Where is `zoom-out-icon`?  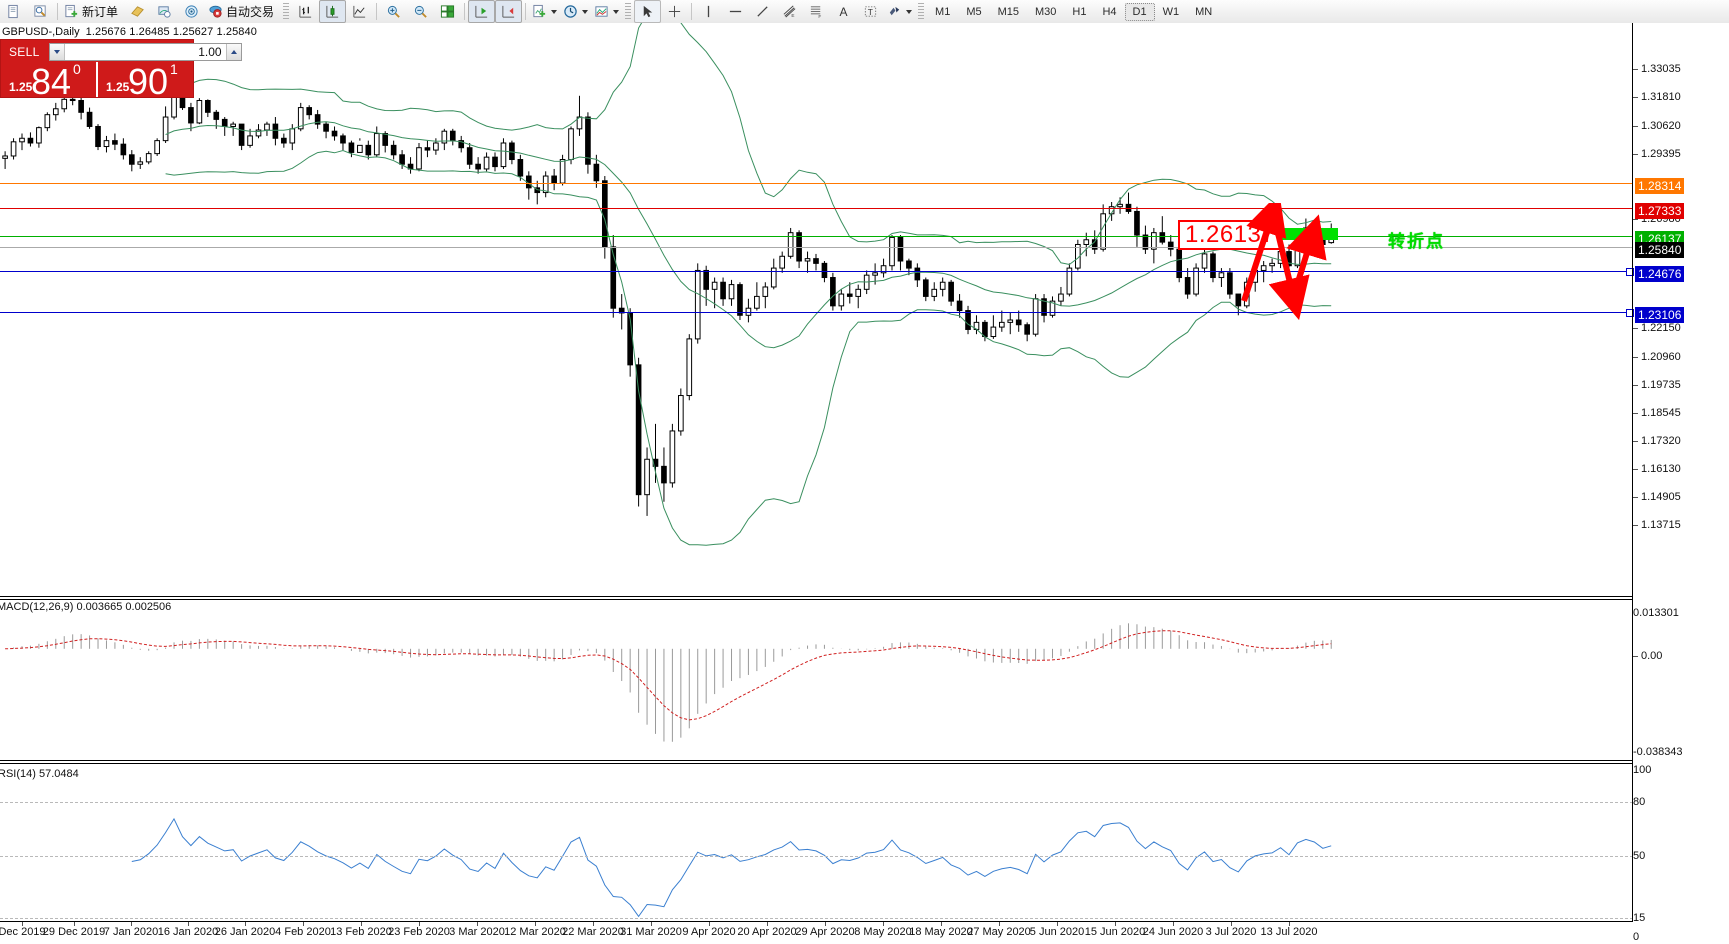 zoom-out-icon is located at coordinates (420, 11).